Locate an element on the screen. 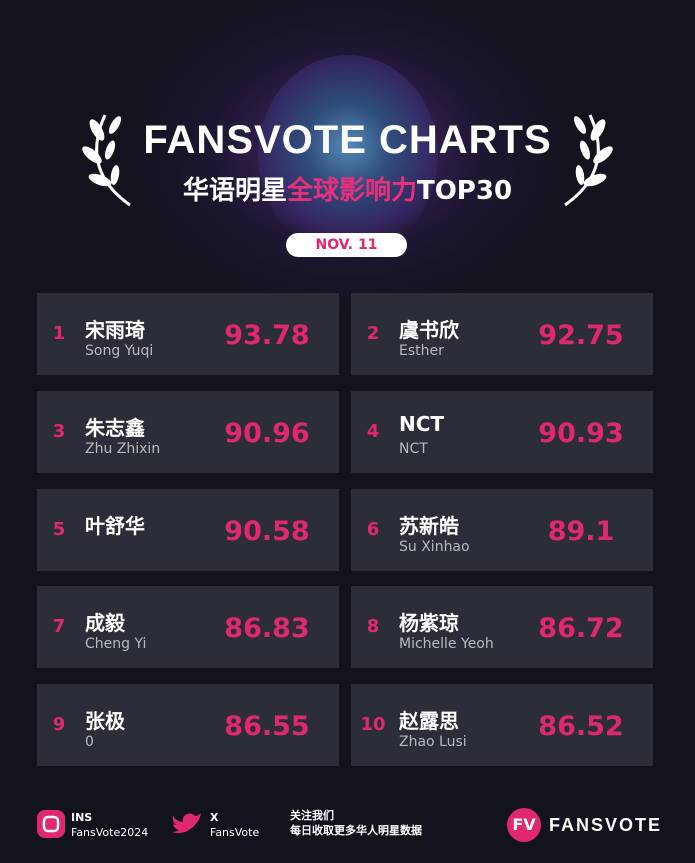 This screenshot has width=695, height=863. star-subname: 0 is located at coordinates (89, 742).